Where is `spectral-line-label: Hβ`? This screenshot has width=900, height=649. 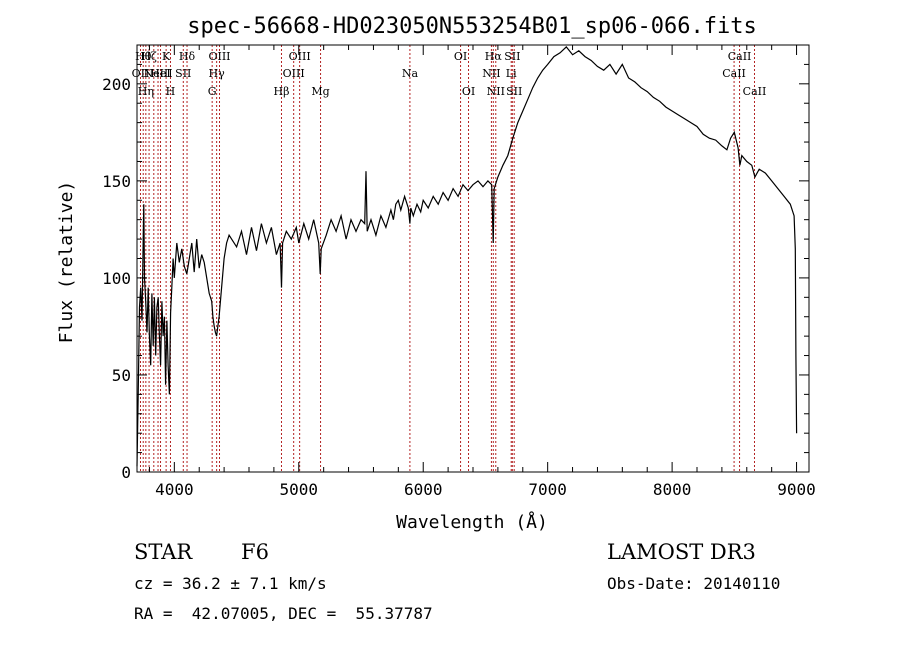
spectral-line-label: Hβ is located at coordinates (282, 91).